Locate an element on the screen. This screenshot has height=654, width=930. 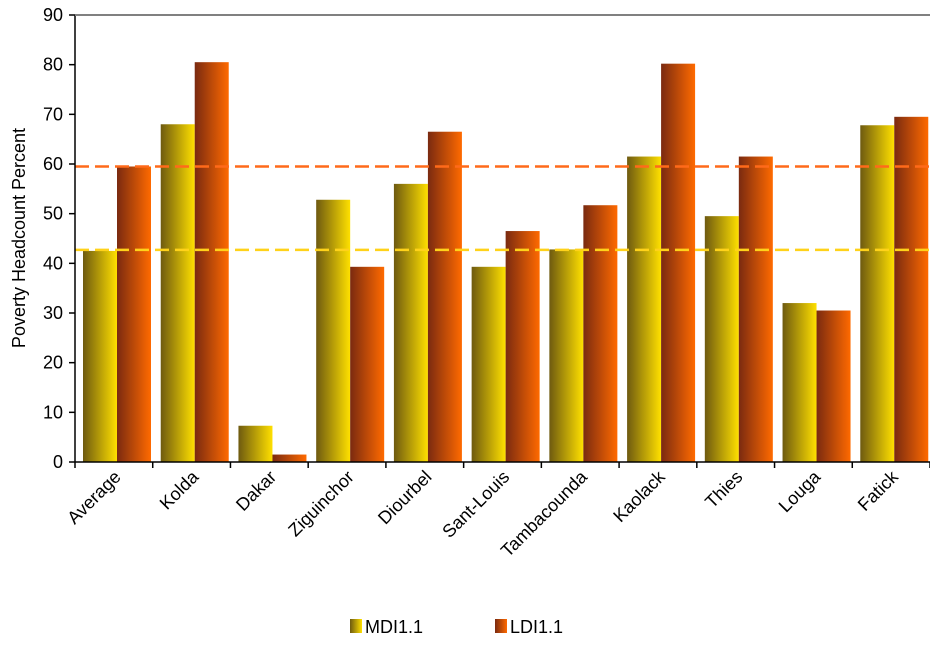
bar-MDI1.1-Diourbel is located at coordinates (411, 323).